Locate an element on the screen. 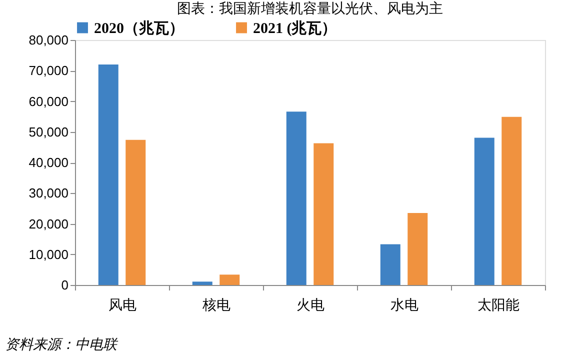 This screenshot has width=578, height=361. y-tick-label: 80,000 is located at coordinates (48, 40).